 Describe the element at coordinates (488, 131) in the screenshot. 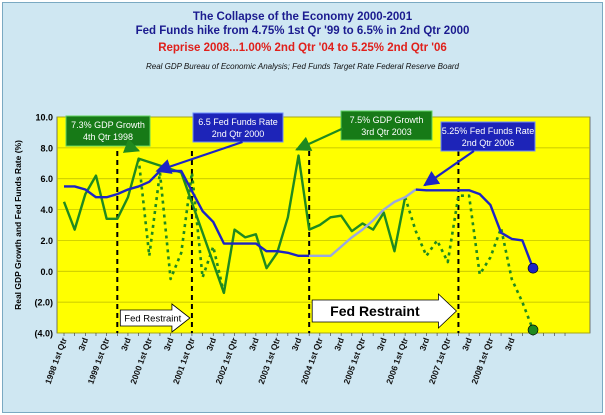

I see `callout-text: 5.25% Fed Funds Rate` at that location.